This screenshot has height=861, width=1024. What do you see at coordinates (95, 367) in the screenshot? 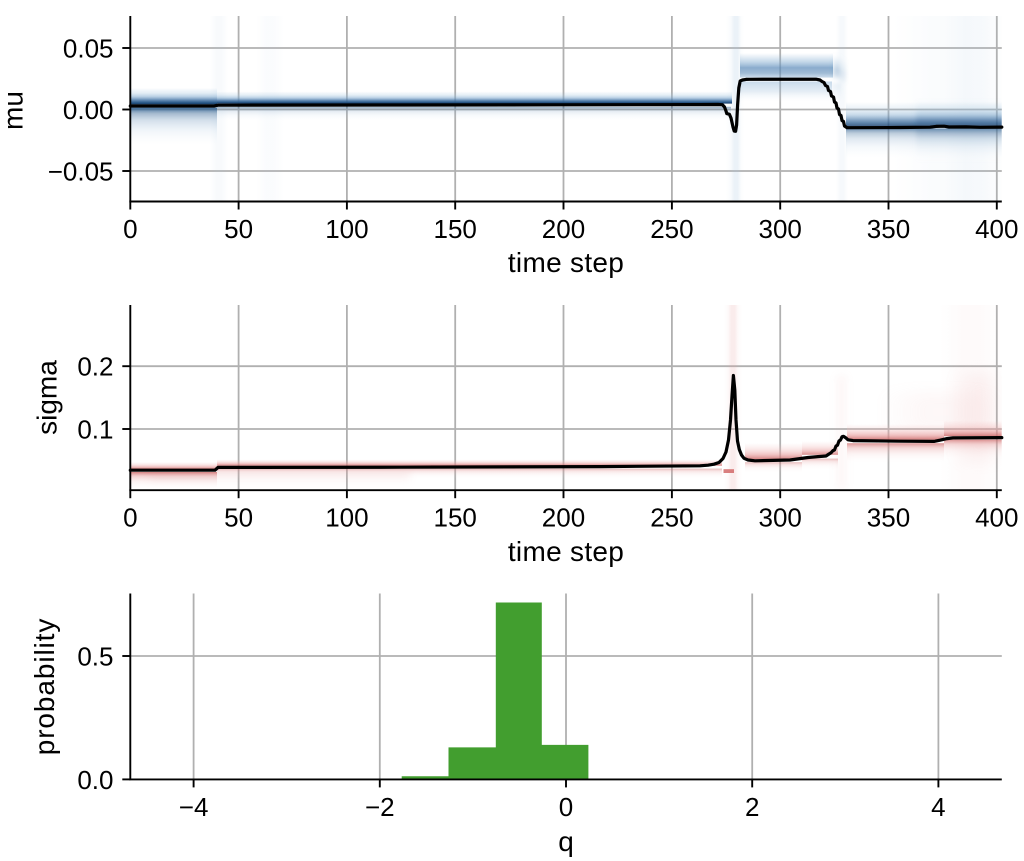
I see `svg-text: 0.2` at bounding box center [95, 367].